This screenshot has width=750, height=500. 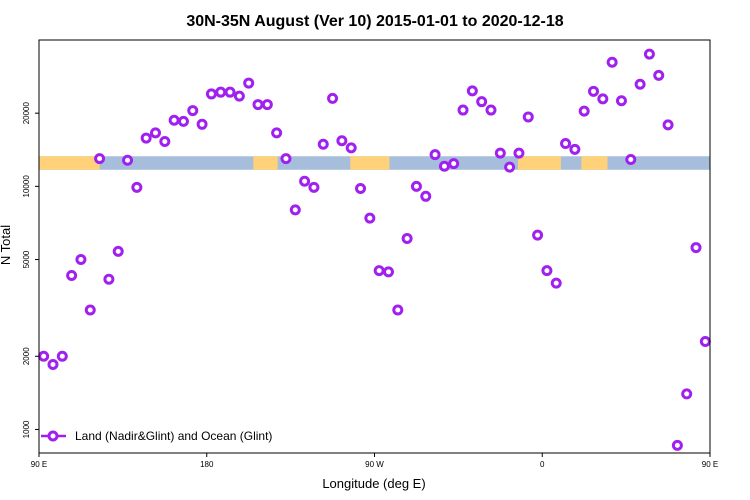 I want to click on y-tick-label: 2000, so click(x=26, y=356).